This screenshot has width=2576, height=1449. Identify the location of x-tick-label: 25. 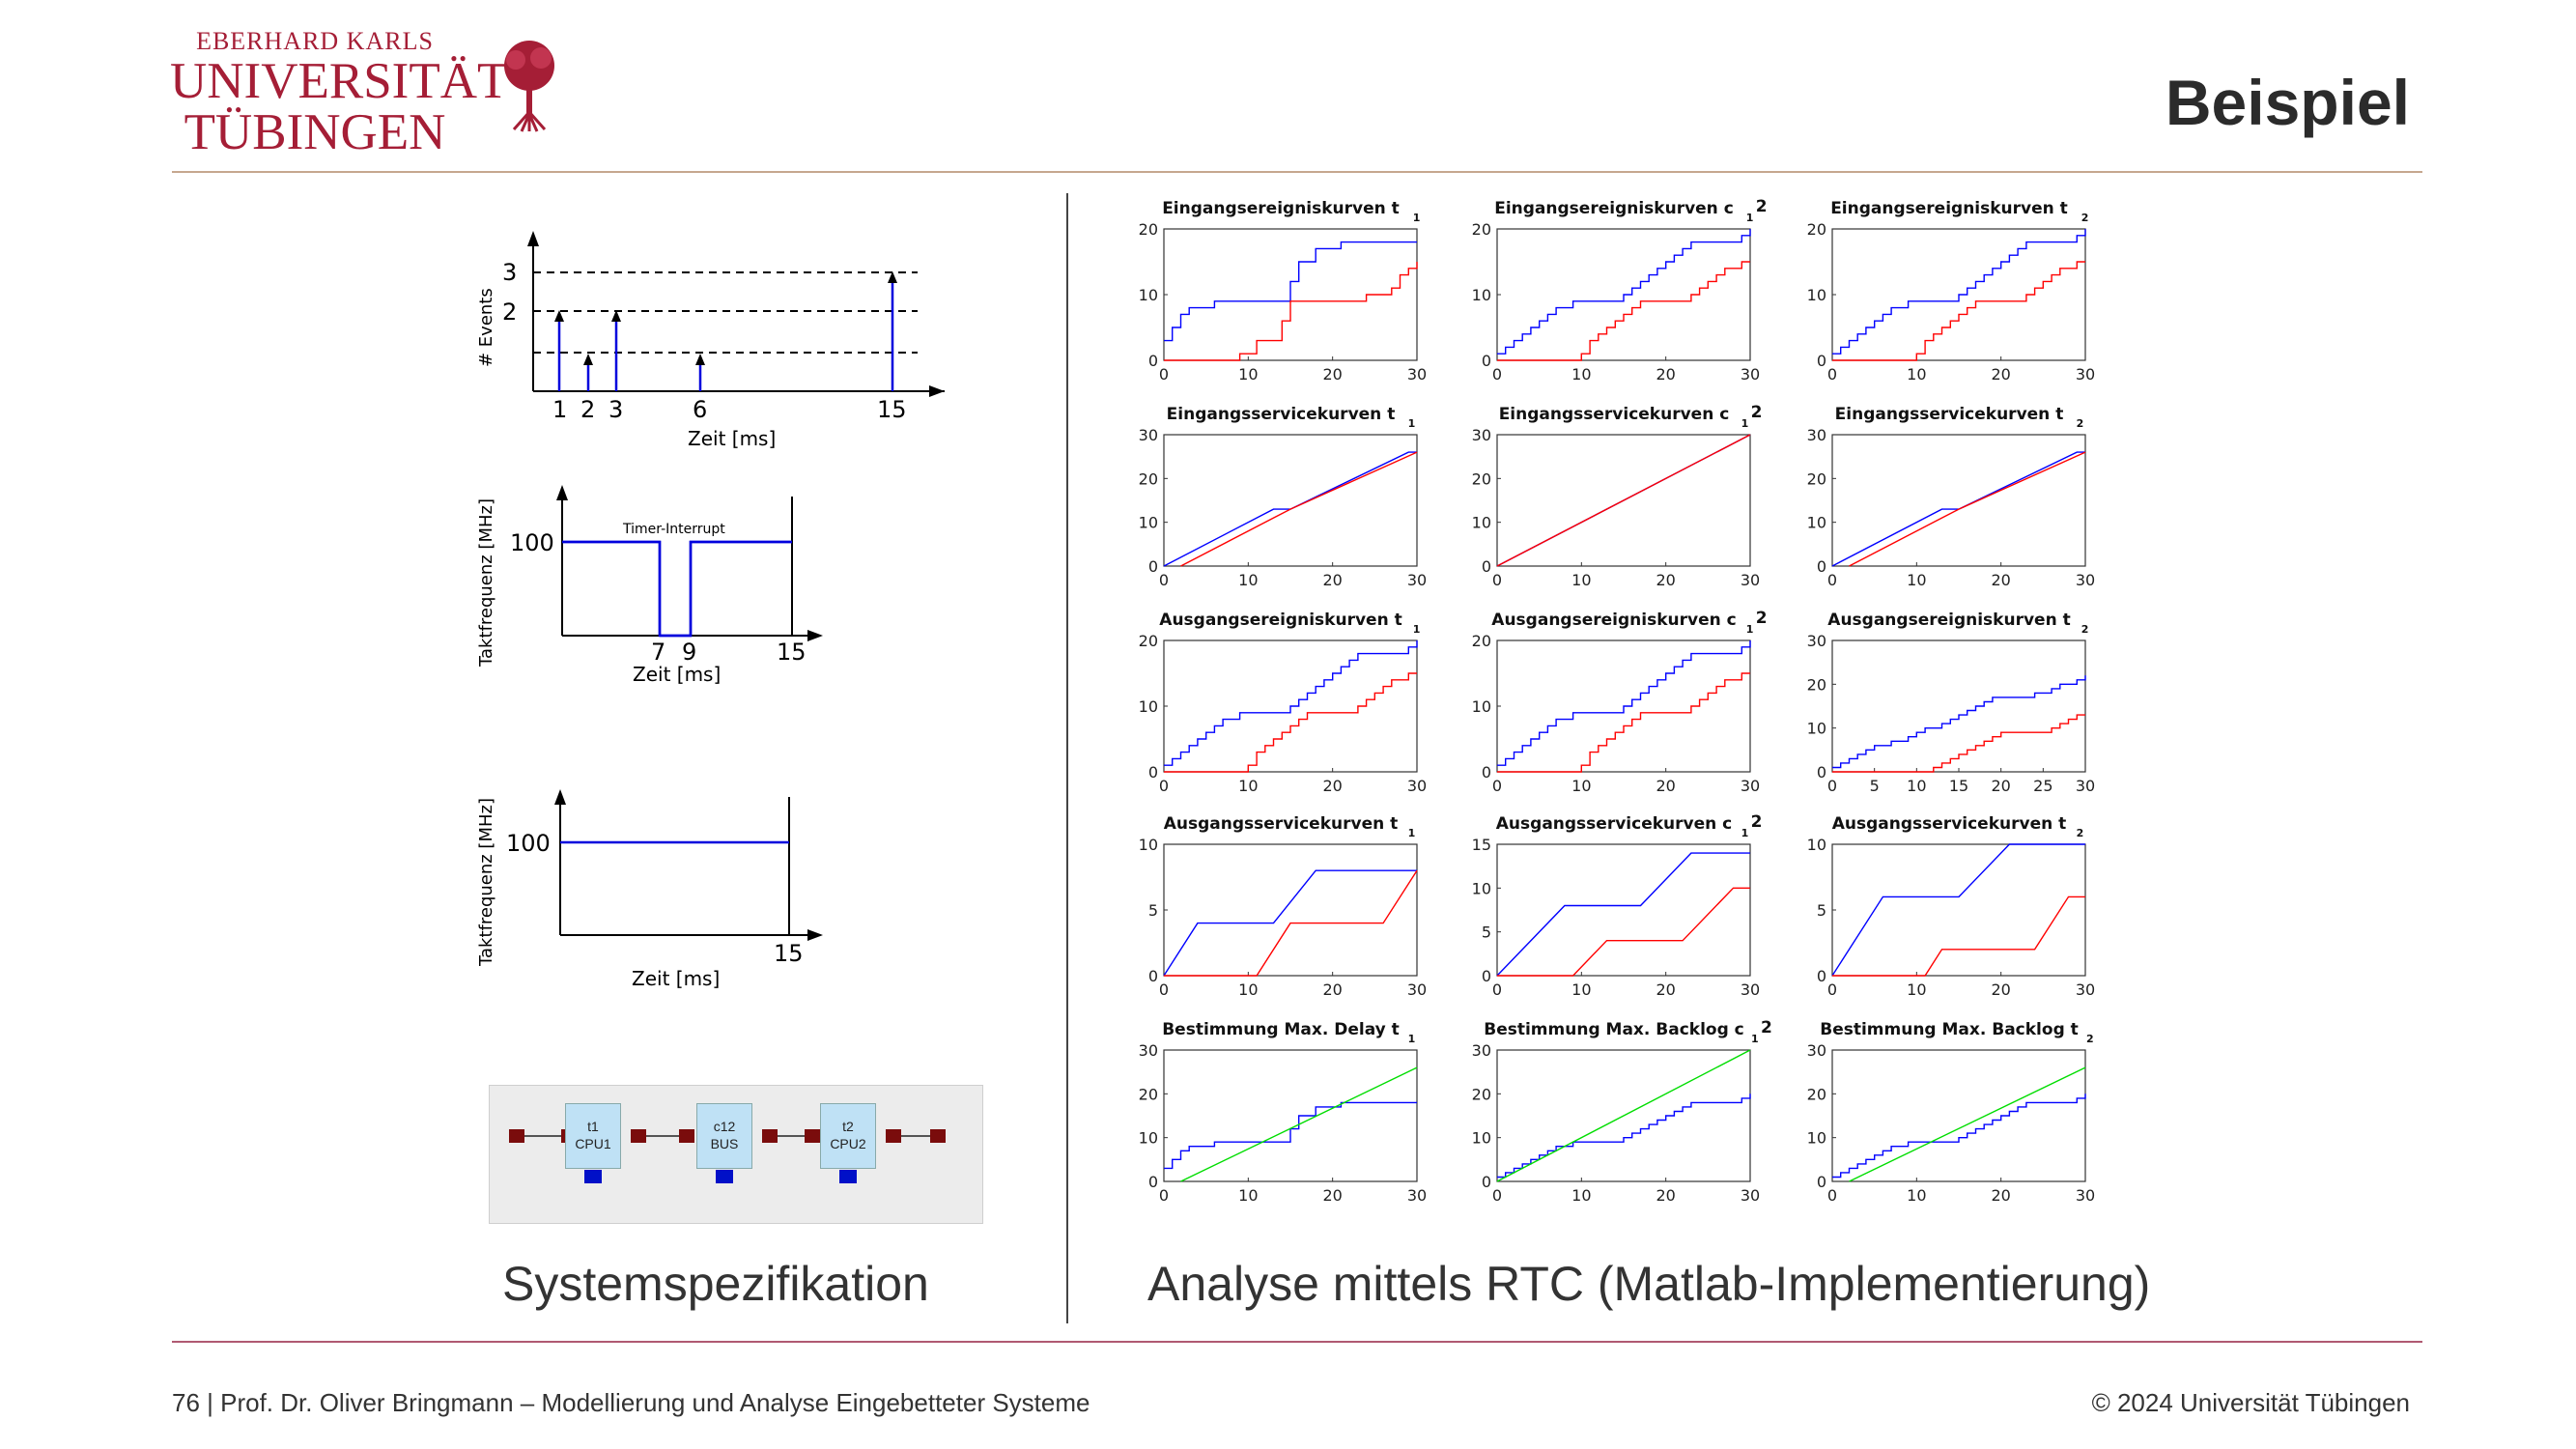
(2042, 786).